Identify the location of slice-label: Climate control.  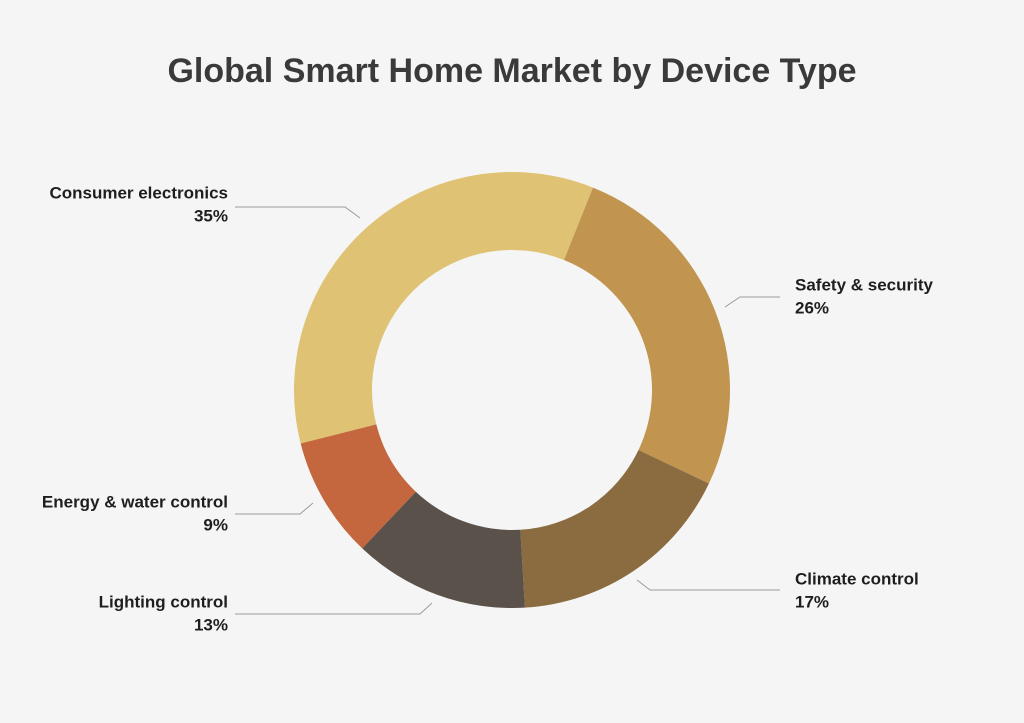
(857, 578).